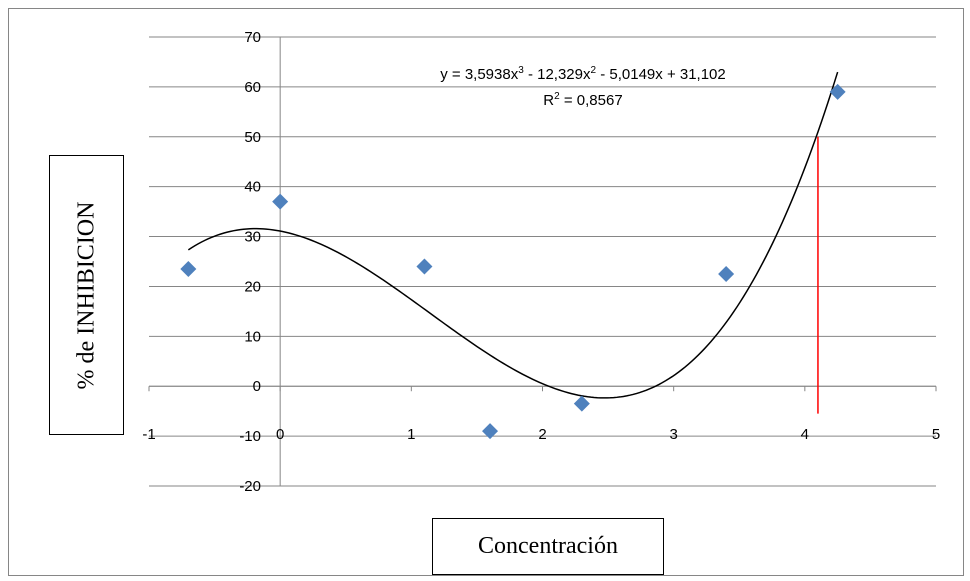 The image size is (970, 581). What do you see at coordinates (252, 37) in the screenshot?
I see `y-tick-label: 70` at bounding box center [252, 37].